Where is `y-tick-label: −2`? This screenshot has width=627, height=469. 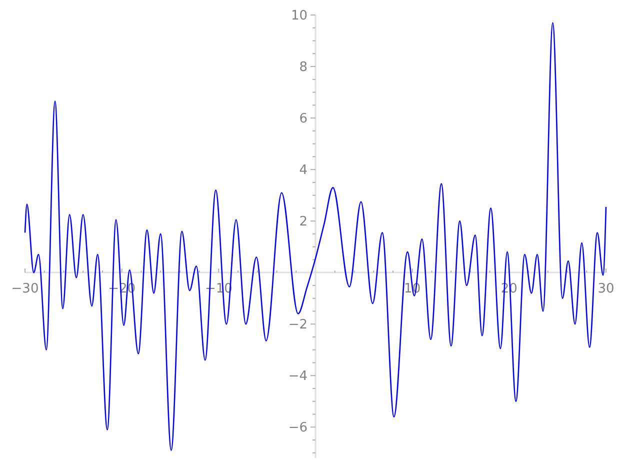 y-tick-label: −2 is located at coordinates (298, 325).